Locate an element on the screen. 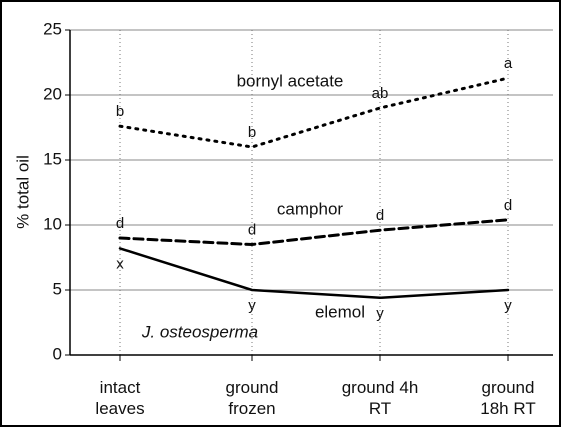 The width and height of the screenshot is (561, 427). series-name: camphor is located at coordinates (310, 208).